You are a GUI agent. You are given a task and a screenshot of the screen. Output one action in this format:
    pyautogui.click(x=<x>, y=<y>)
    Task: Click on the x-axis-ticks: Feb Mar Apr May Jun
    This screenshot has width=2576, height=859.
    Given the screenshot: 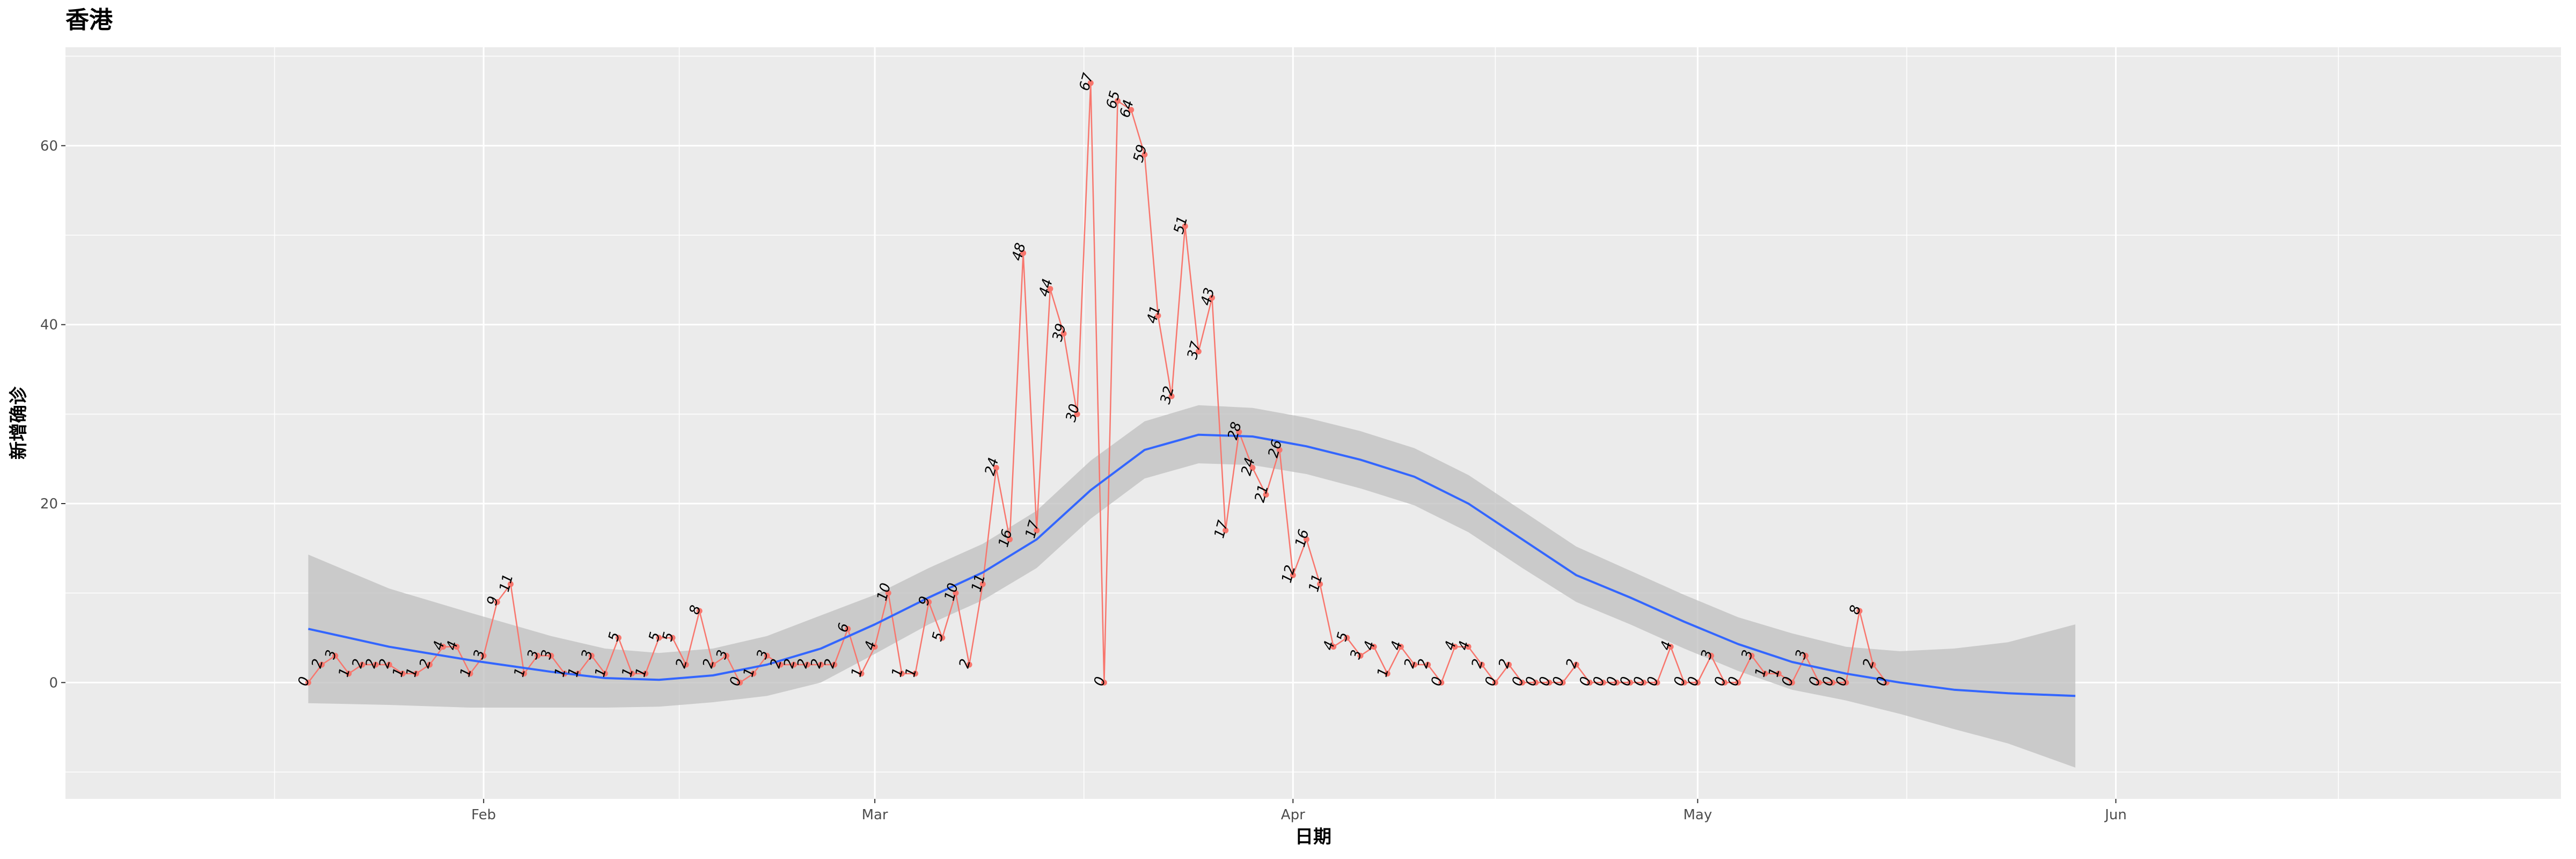 What is the action you would take?
    pyautogui.click(x=1299, y=811)
    